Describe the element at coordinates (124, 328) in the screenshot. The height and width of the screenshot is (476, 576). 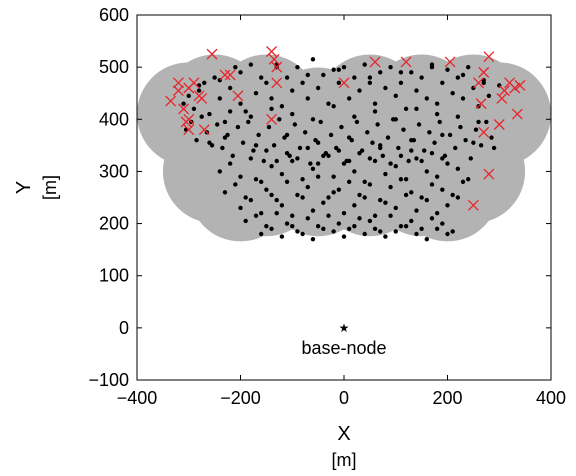
I see `y-tick-label: 0` at that location.